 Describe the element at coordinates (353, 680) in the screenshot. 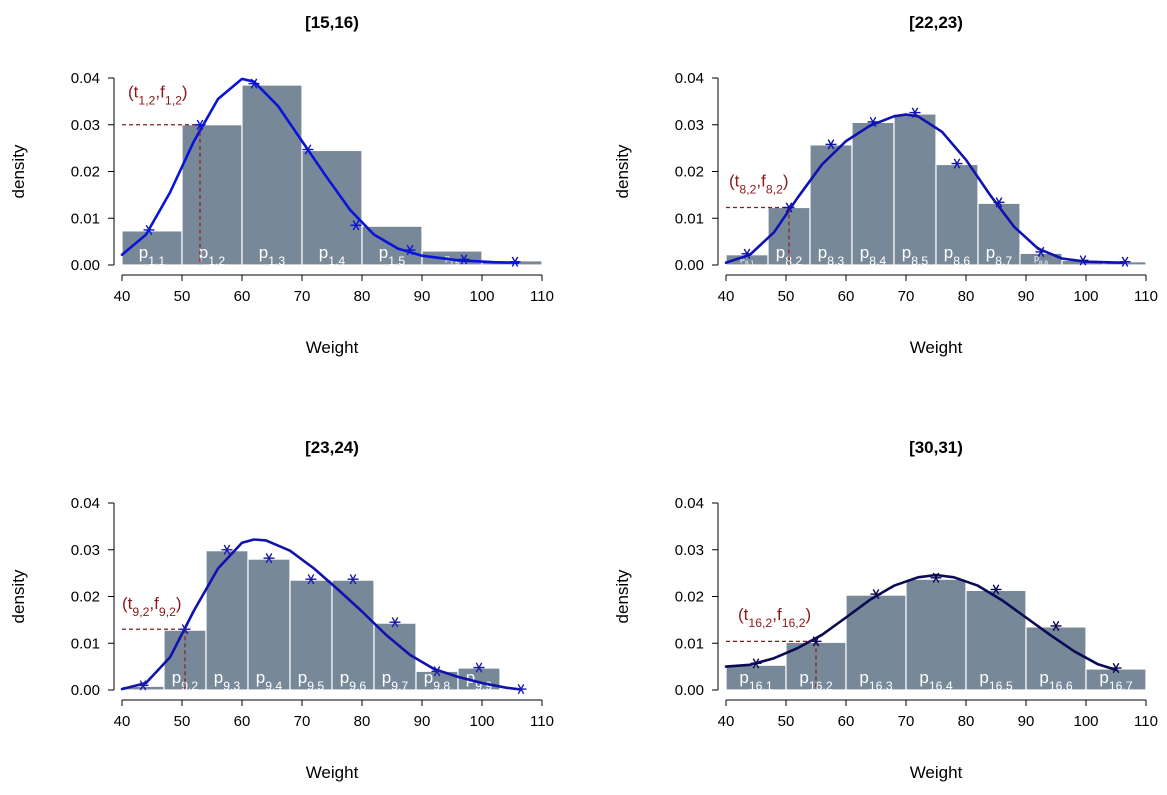

I see `bar-label-6: p9,6` at that location.